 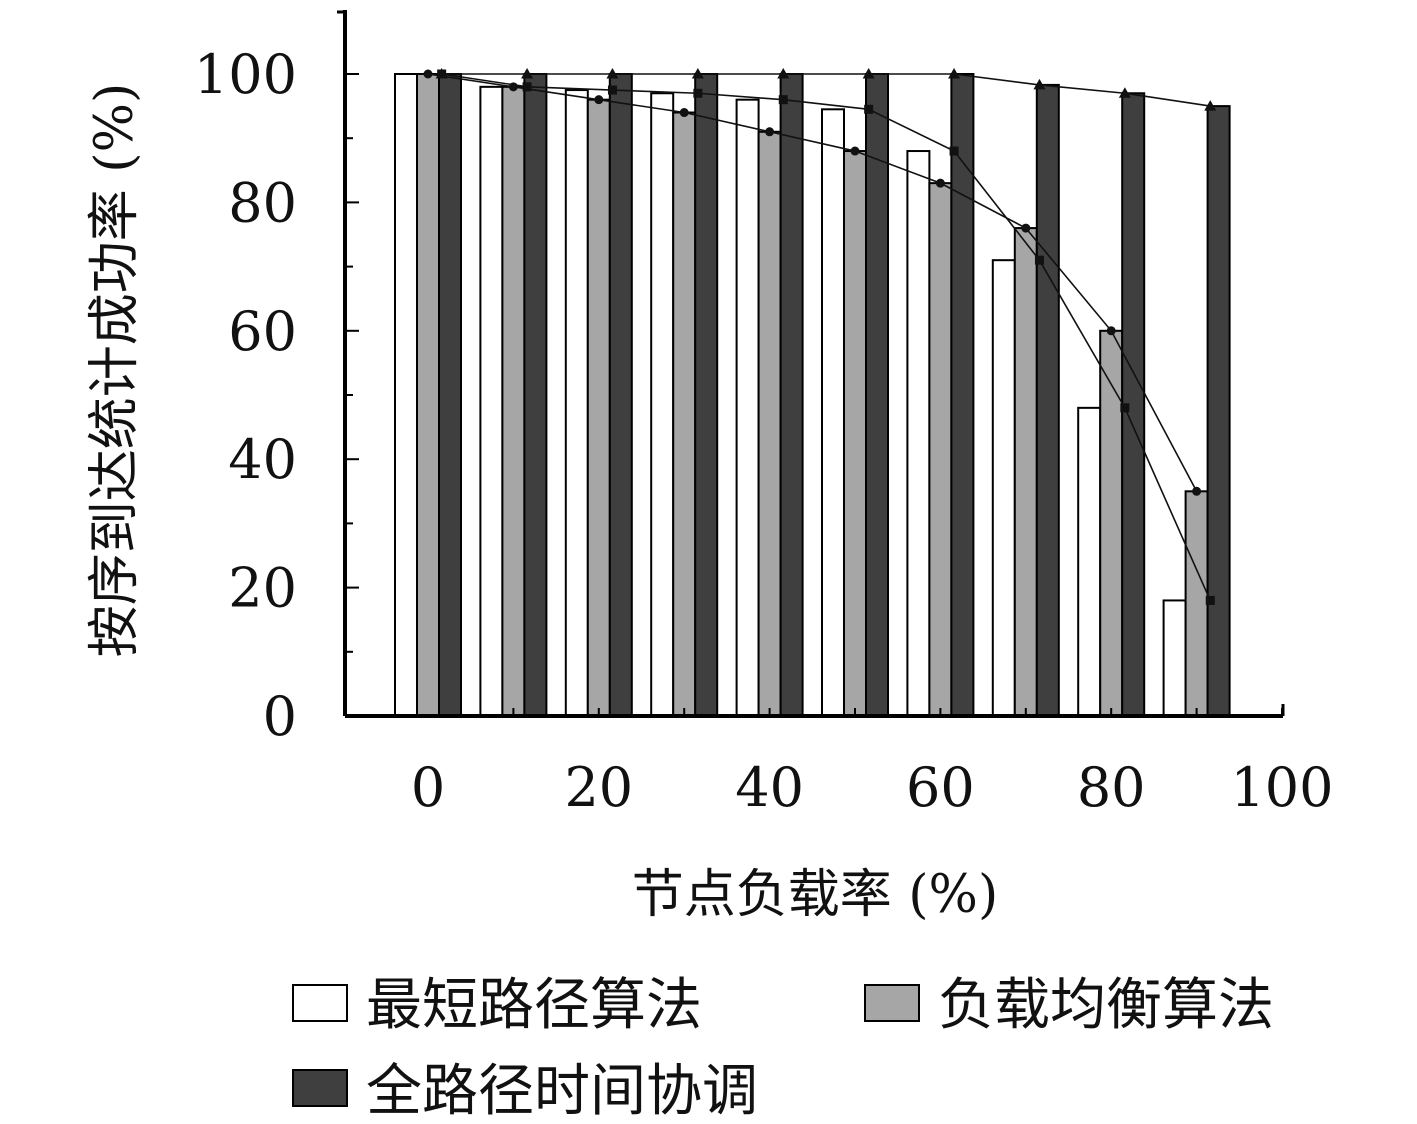 What do you see at coordinates (262, 202) in the screenshot?
I see `y-tick-label-80: 80` at bounding box center [262, 202].